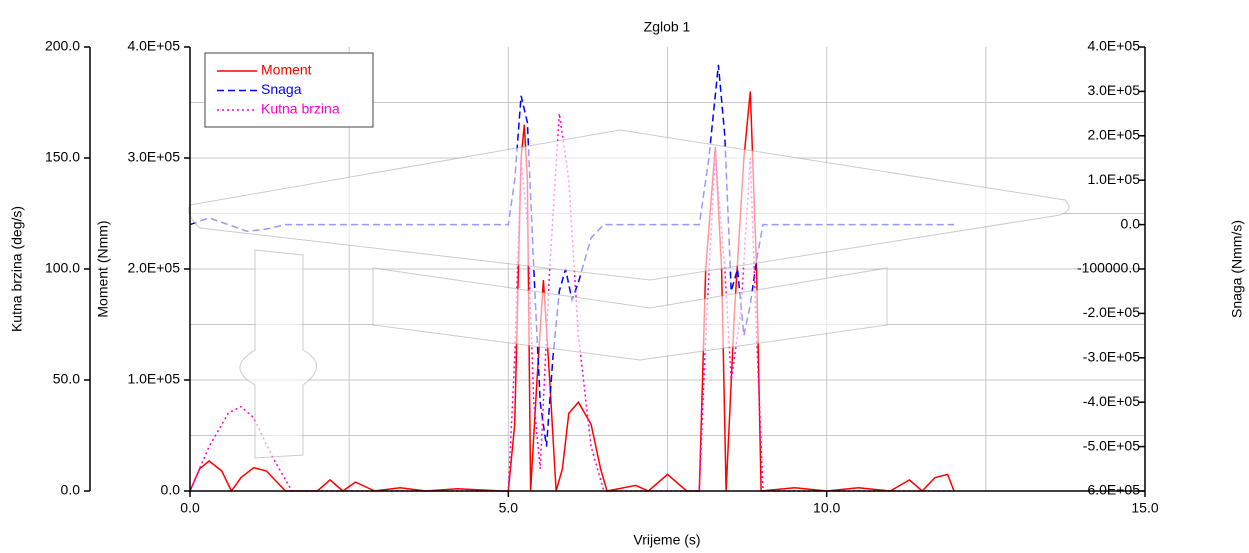 The width and height of the screenshot is (1249, 553). Describe the element at coordinates (1111, 312) in the screenshot. I see `y2-tick-label: -2.0E+05` at that location.